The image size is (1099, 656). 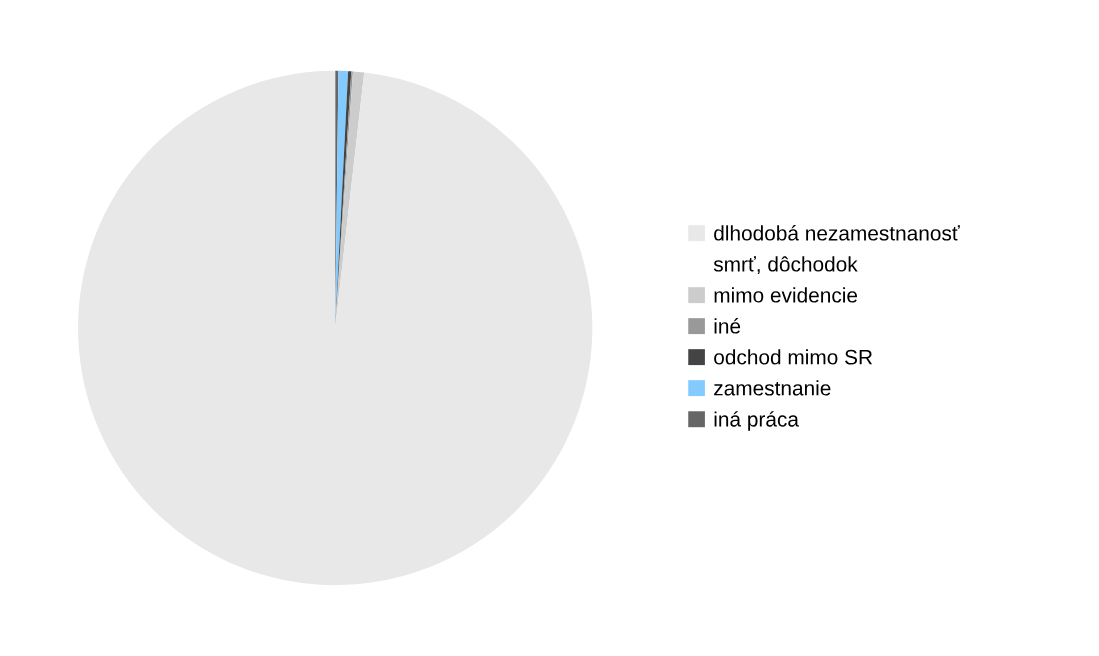 What do you see at coordinates (727, 326) in the screenshot?
I see `legend-label: iné` at bounding box center [727, 326].